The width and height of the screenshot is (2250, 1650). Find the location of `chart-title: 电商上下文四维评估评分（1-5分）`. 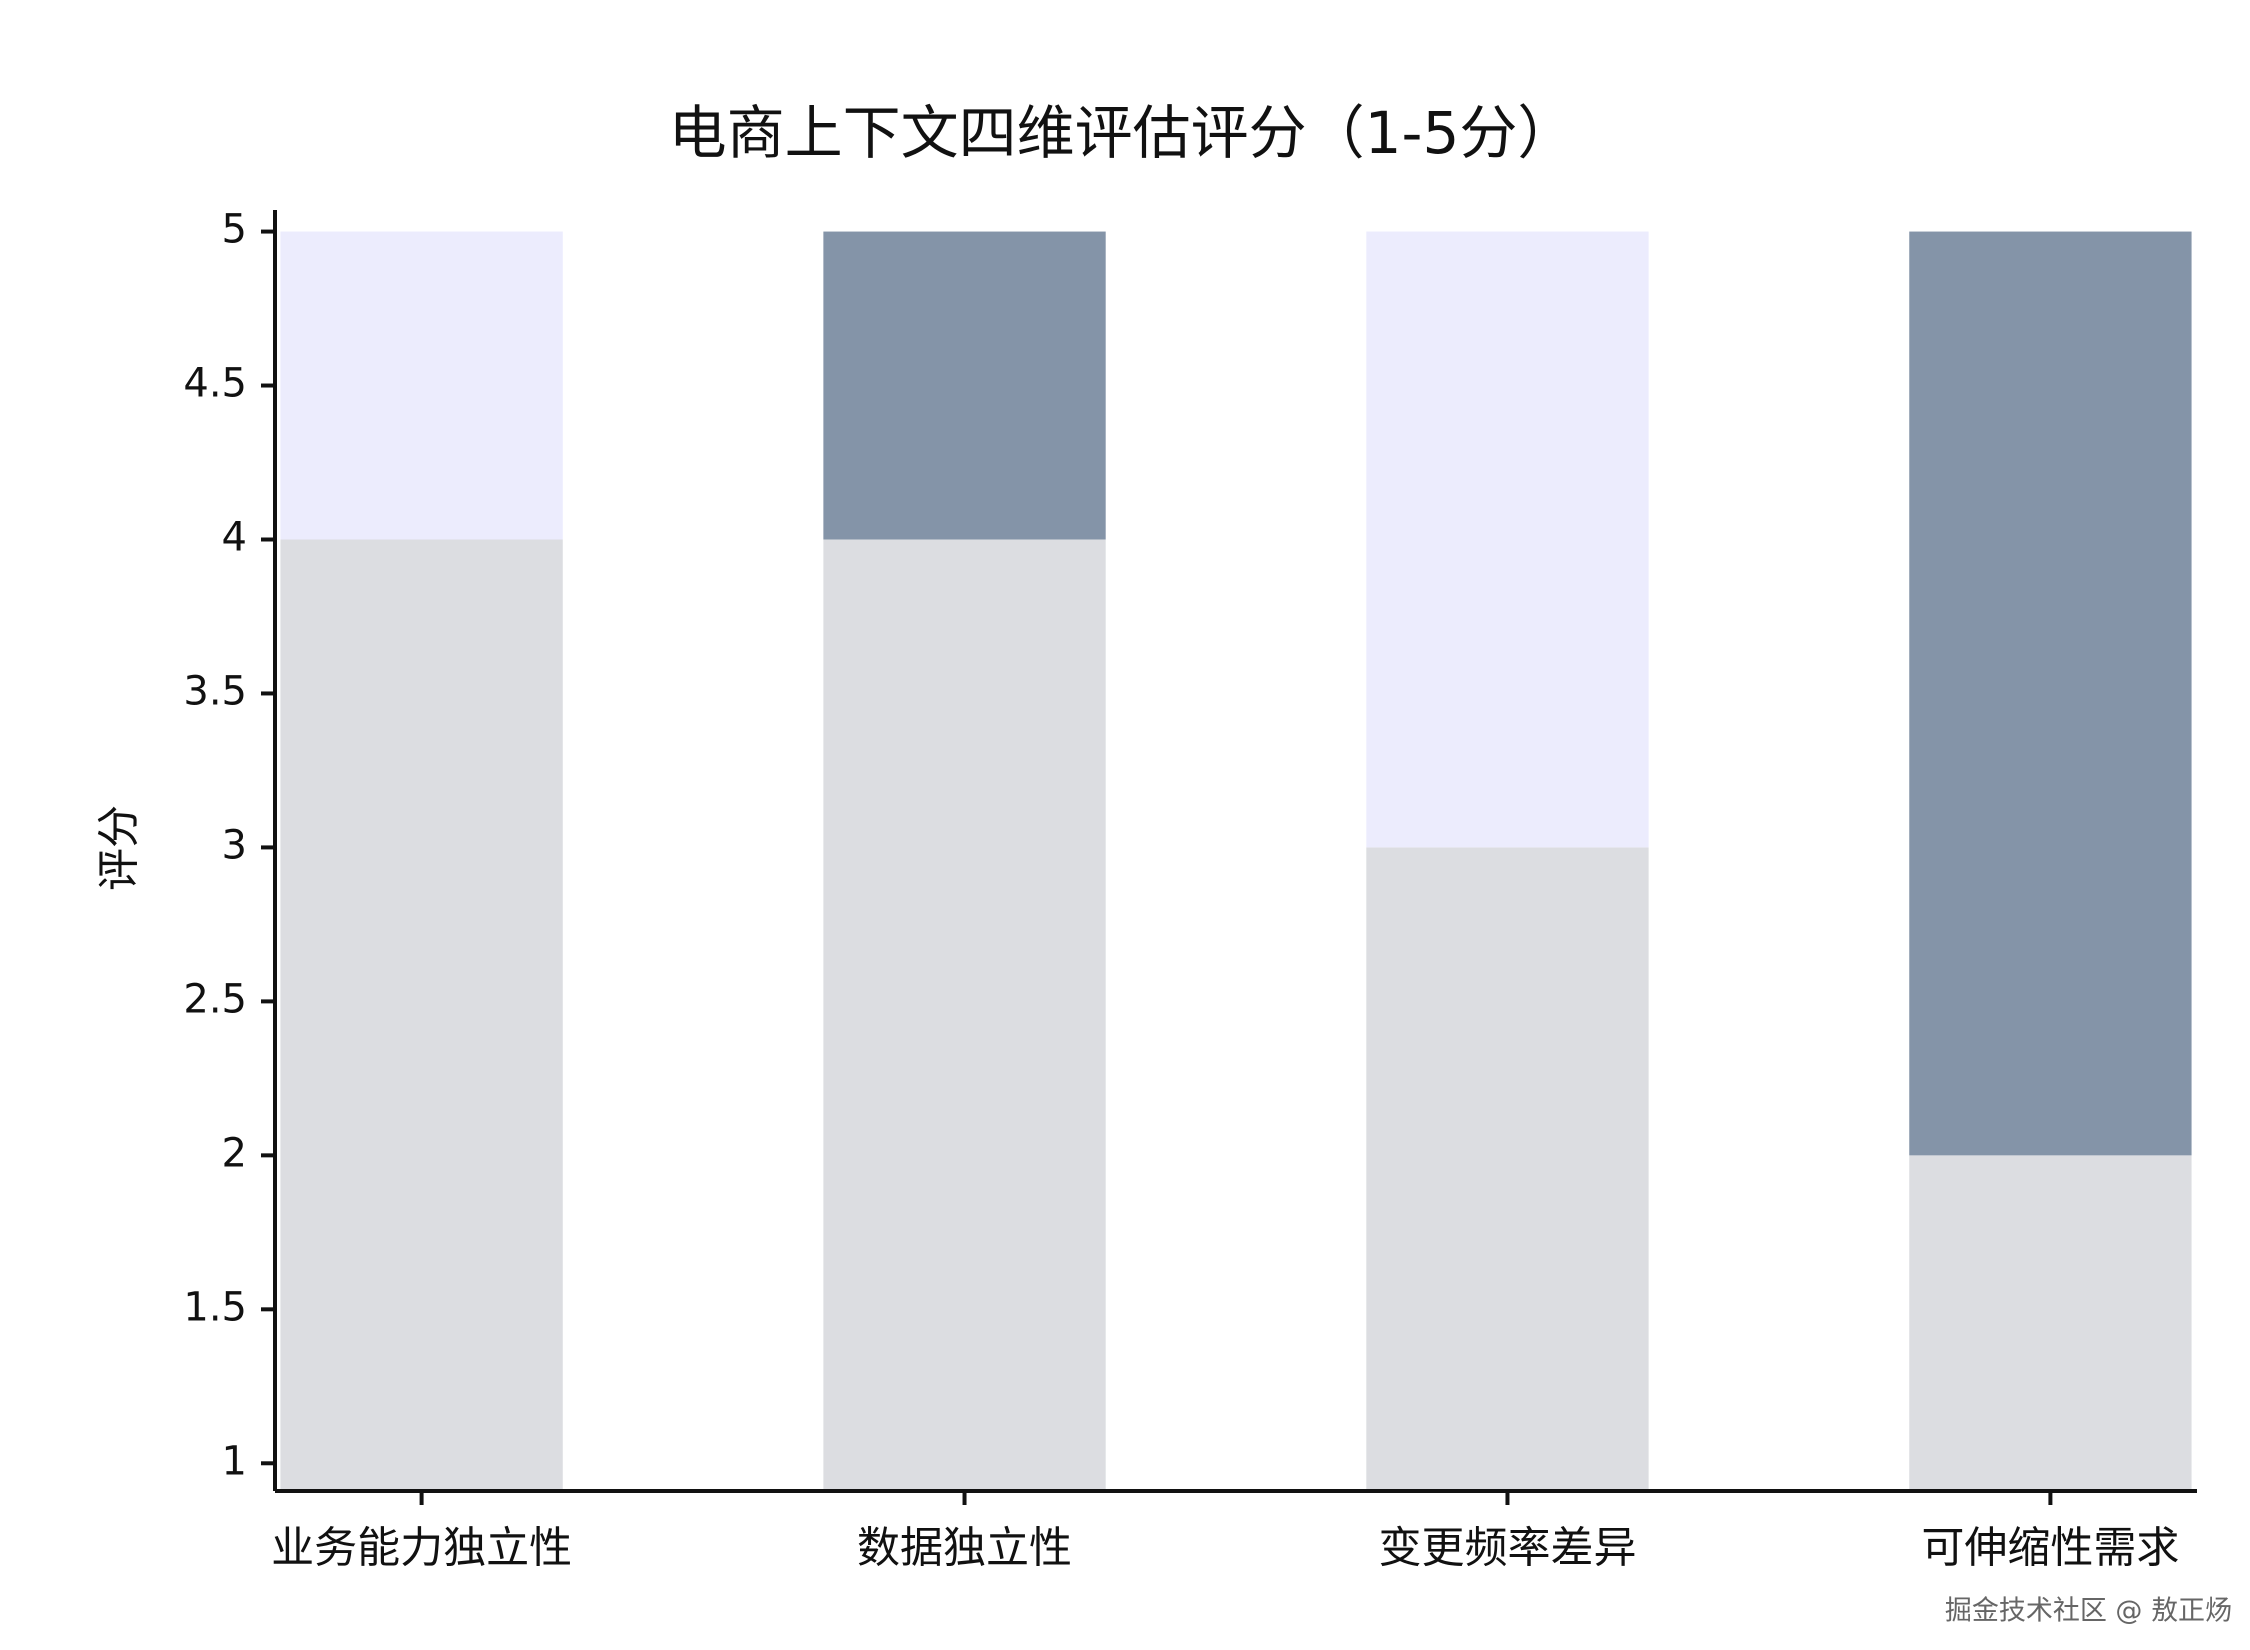

chart-title: 电商上下文四维评估评分（1-5分） is located at coordinates (1122, 133).